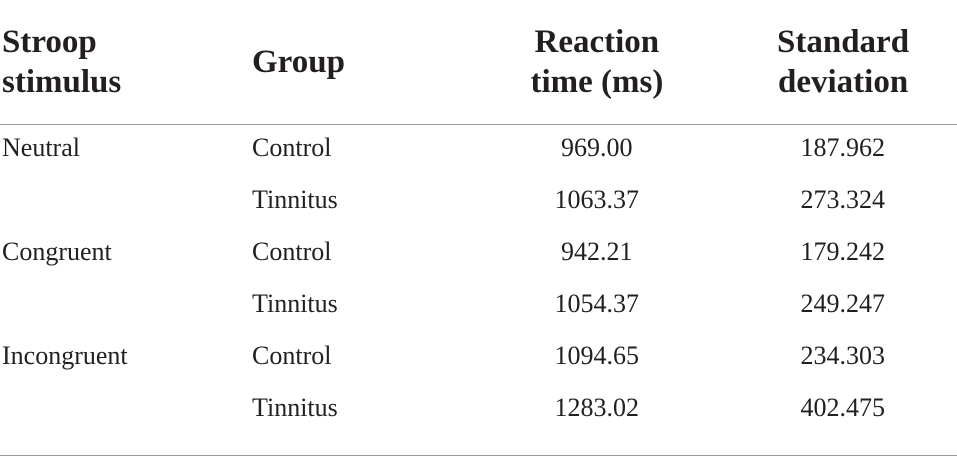 The image size is (957, 471). I want to click on body-cell: 1054.37, so click(597, 303).